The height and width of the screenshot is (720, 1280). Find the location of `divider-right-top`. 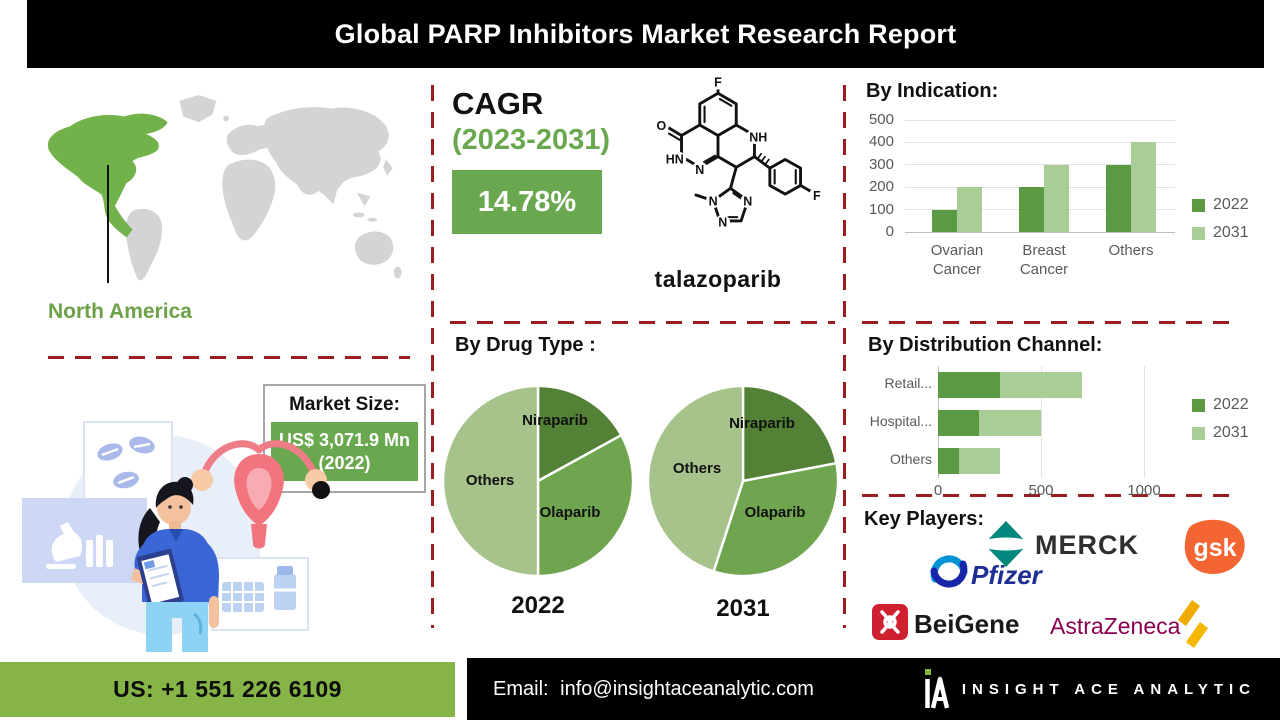

divider-right-top is located at coordinates (1049, 322).